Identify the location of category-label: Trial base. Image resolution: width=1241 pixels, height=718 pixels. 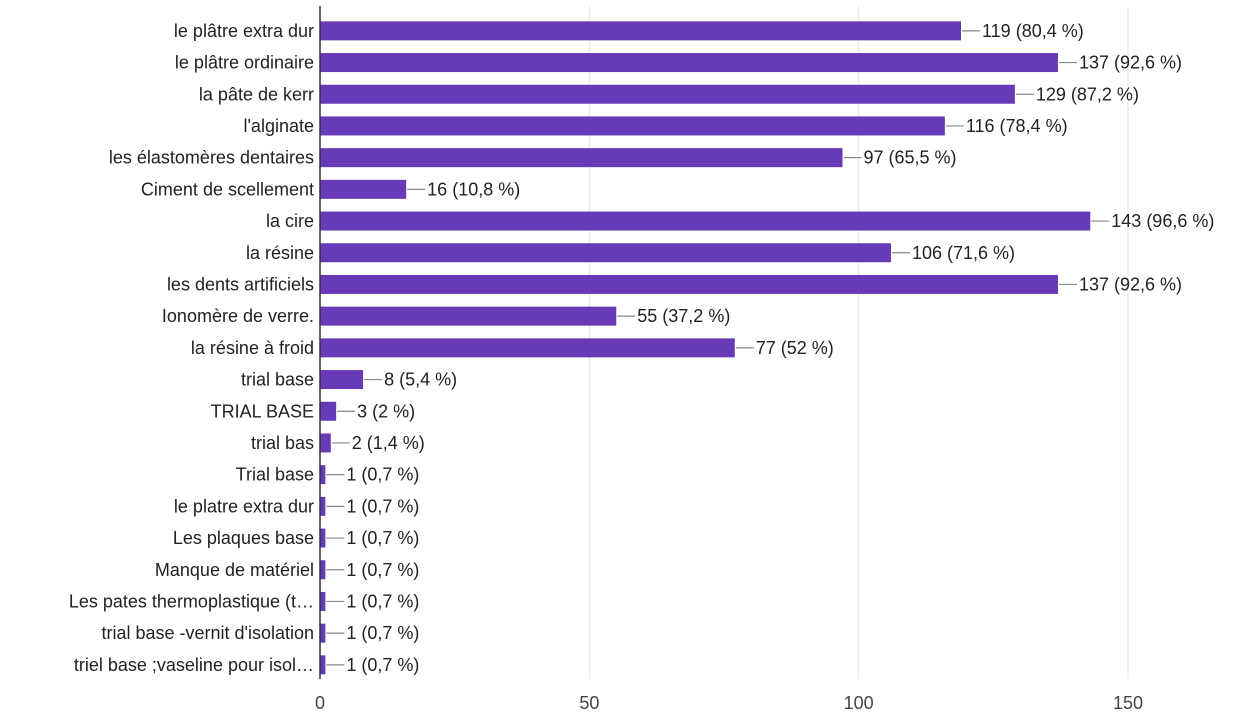
(275, 475).